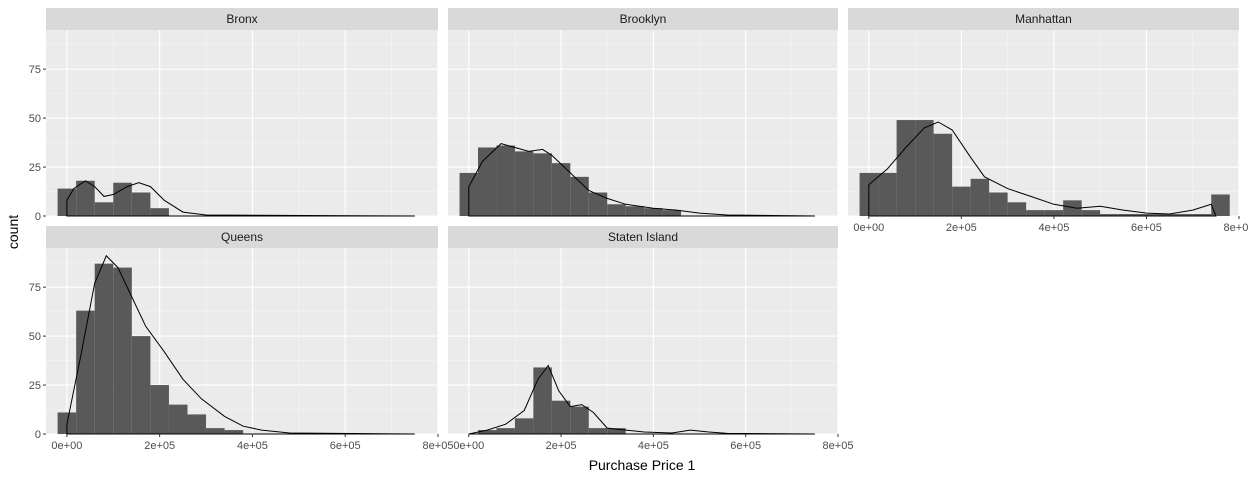 This screenshot has width=1248, height=480. I want to click on density-curve-brooklyn, so click(641, 180).